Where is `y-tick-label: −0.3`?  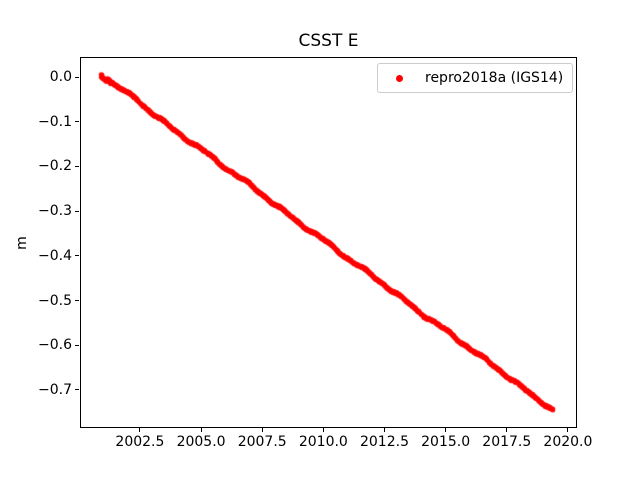 y-tick-label: −0.3 is located at coordinates (55, 211).